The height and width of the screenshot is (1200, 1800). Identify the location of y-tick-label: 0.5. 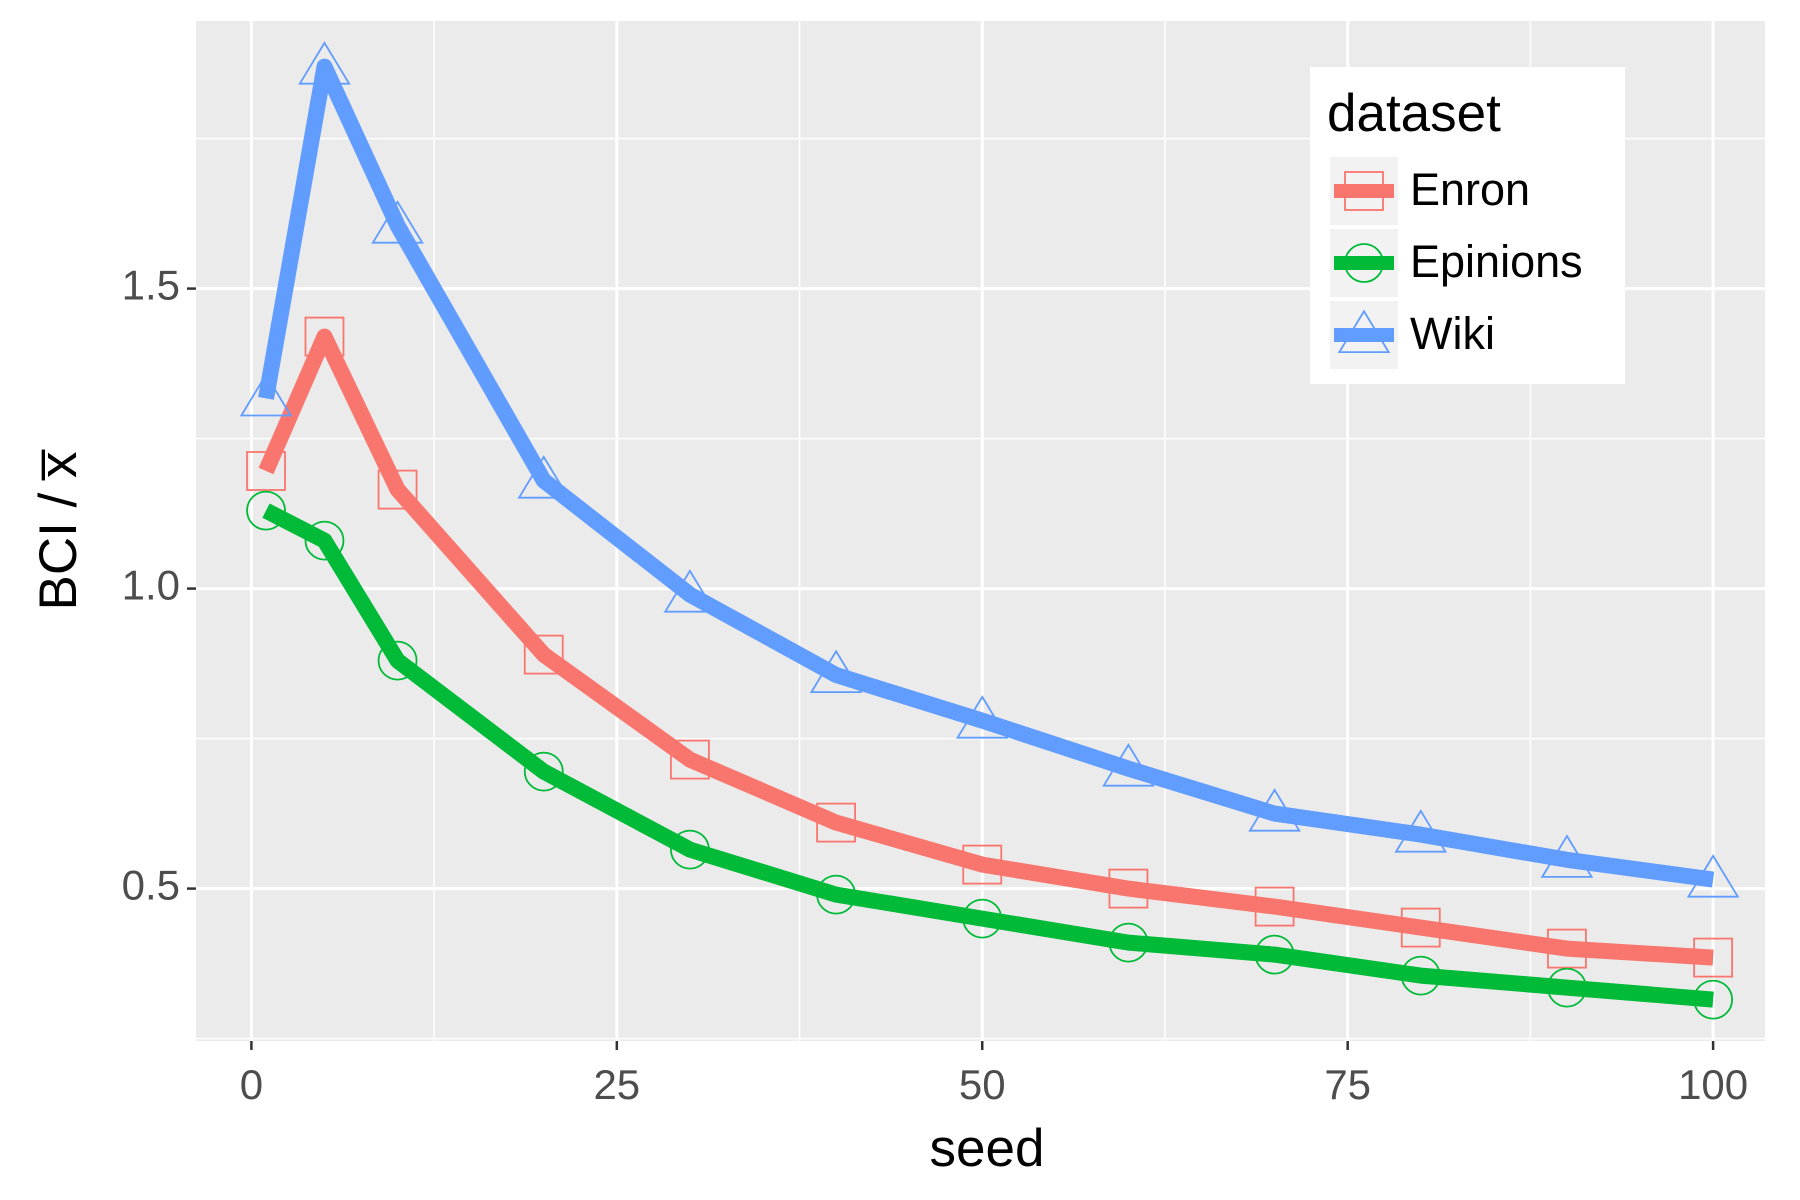
(151, 885).